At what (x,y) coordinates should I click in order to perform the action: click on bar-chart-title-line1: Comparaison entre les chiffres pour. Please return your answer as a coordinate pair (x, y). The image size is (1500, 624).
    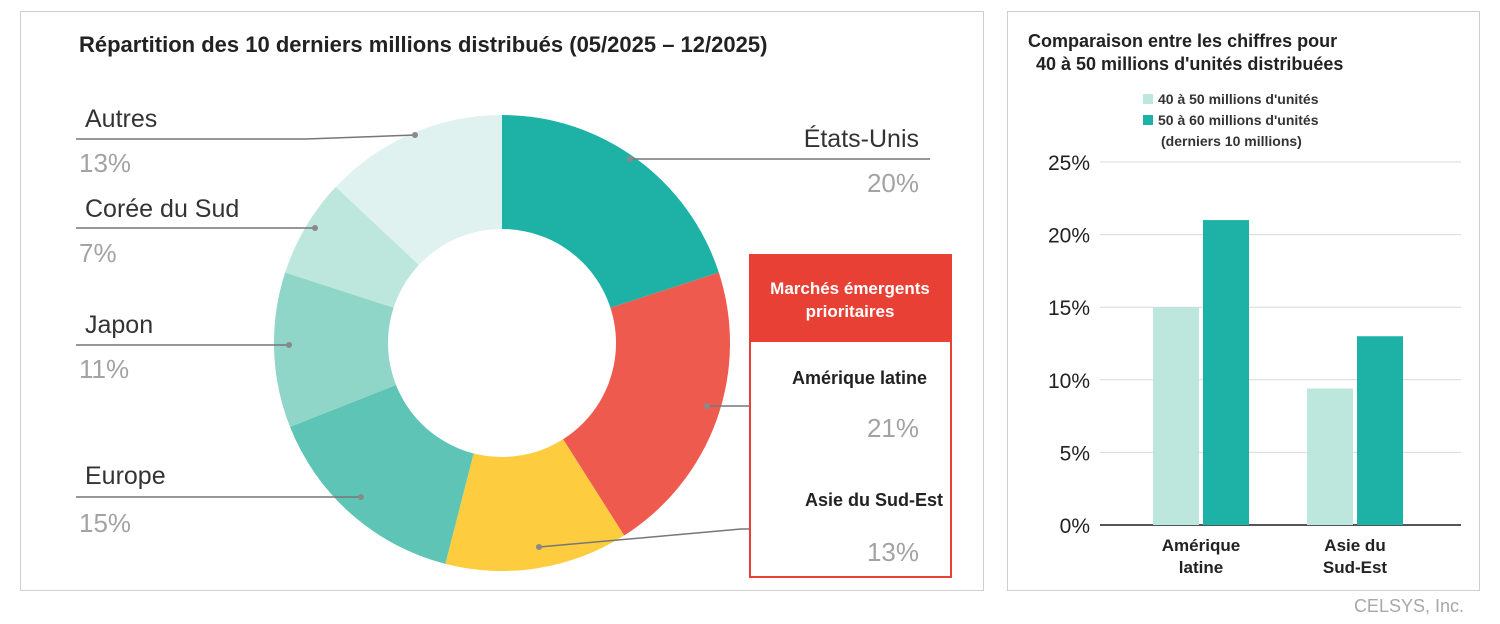
    Looking at the image, I should click on (1182, 41).